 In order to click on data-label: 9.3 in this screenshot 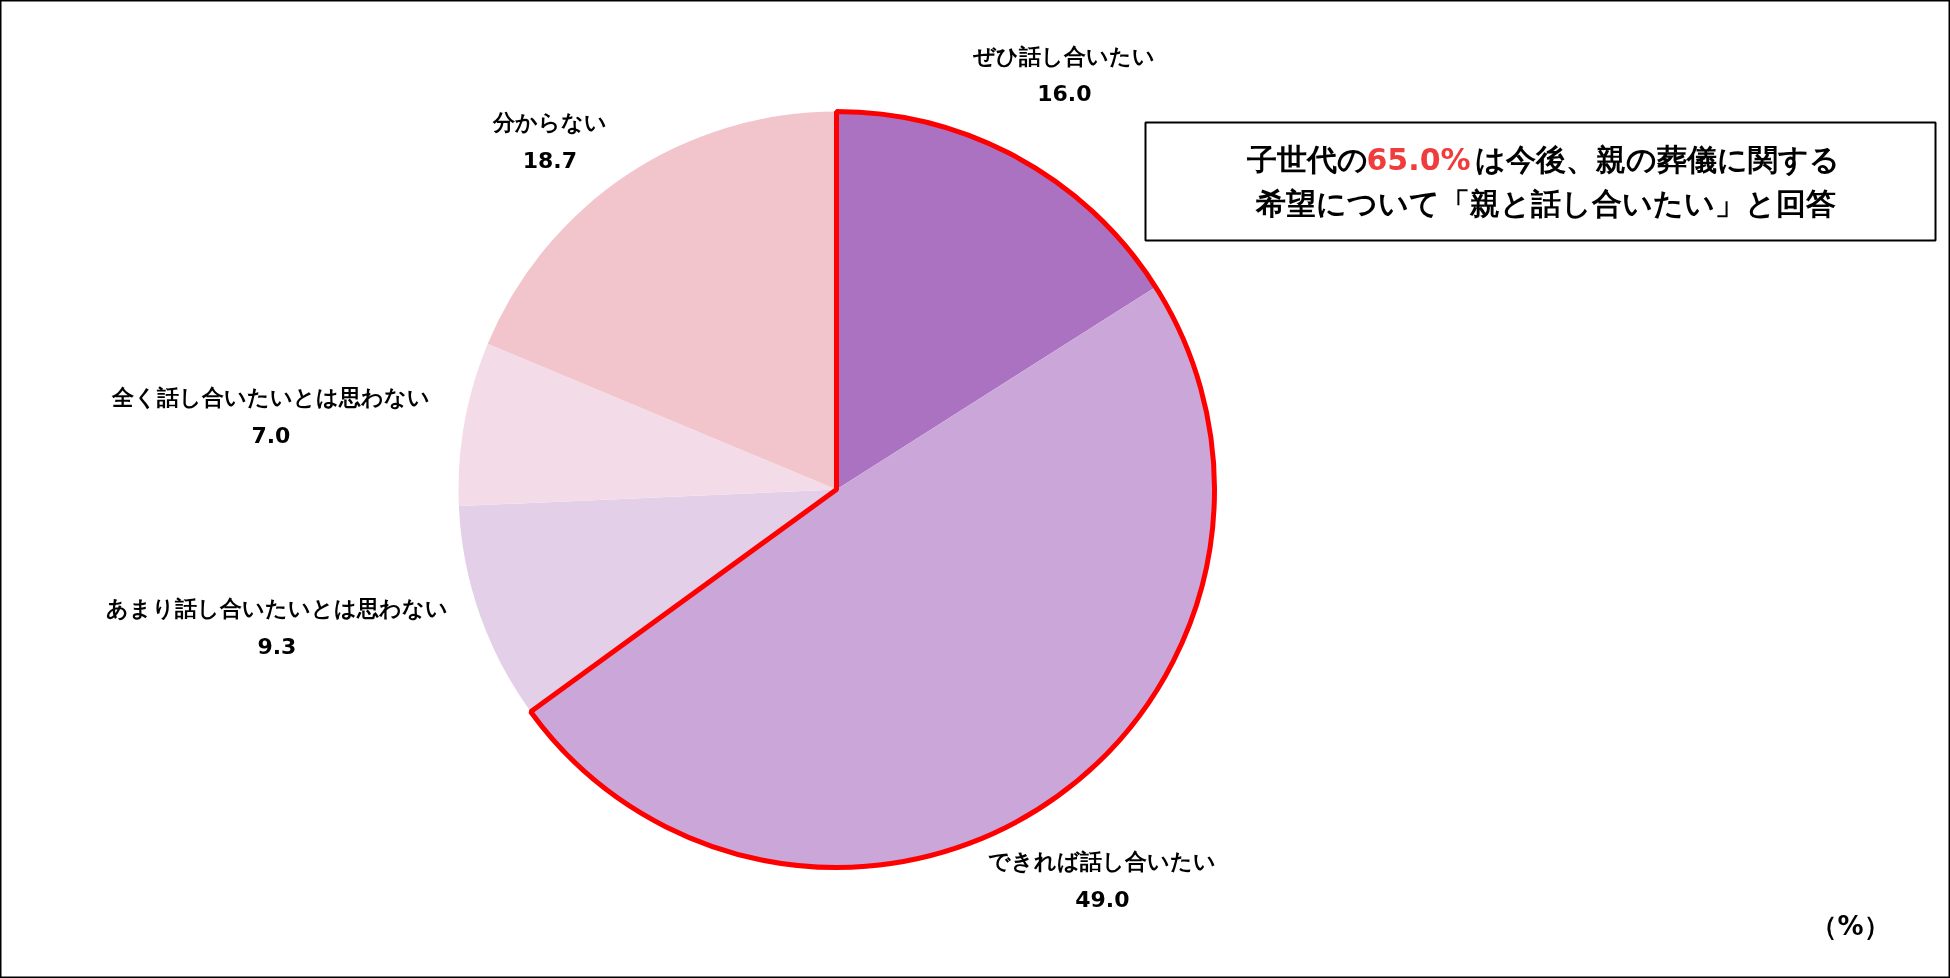, I will do `click(277, 646)`.